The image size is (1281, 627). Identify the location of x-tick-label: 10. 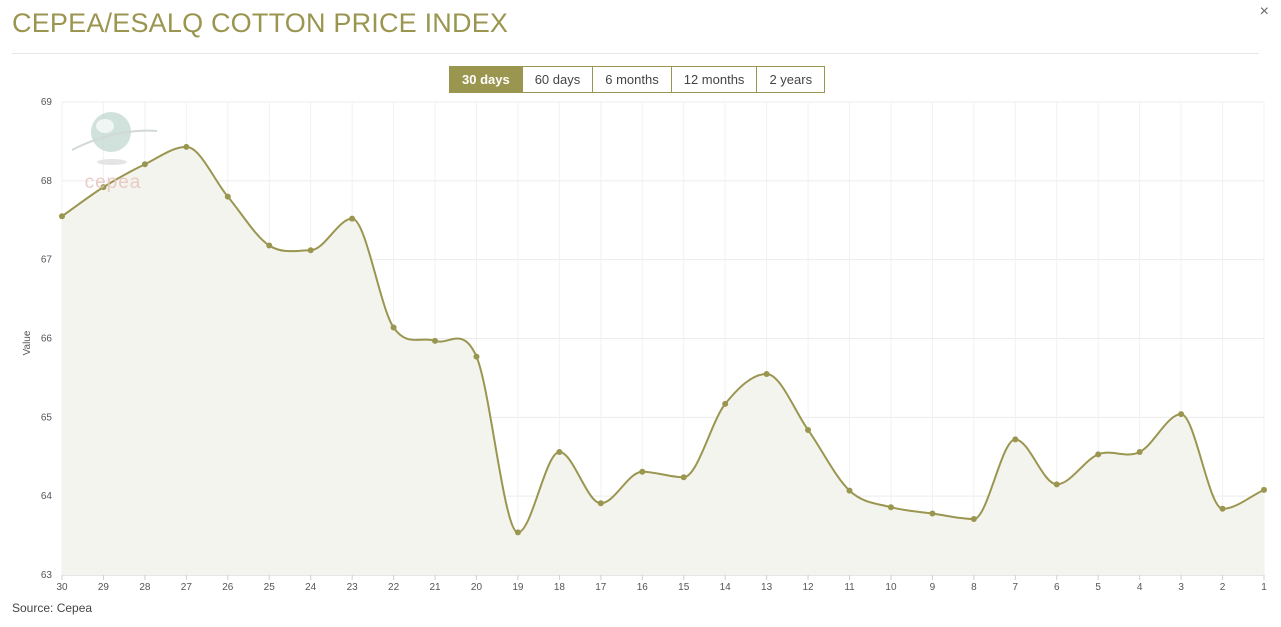
(891, 587).